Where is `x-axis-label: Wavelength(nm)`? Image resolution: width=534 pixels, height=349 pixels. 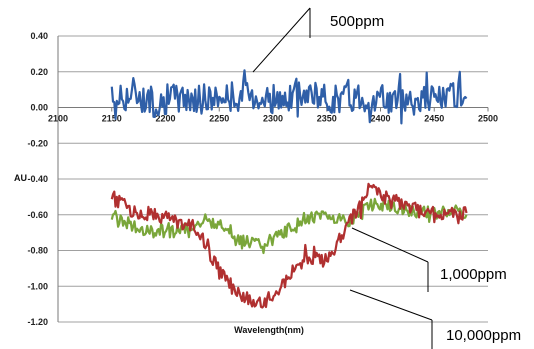 x-axis-label: Wavelength(nm) is located at coordinates (269, 330).